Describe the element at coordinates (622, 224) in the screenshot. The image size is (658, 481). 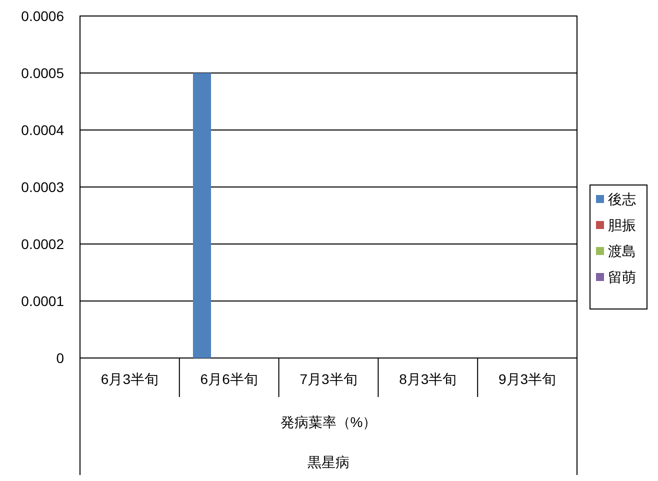
I see `legend-label: 胆振` at that location.